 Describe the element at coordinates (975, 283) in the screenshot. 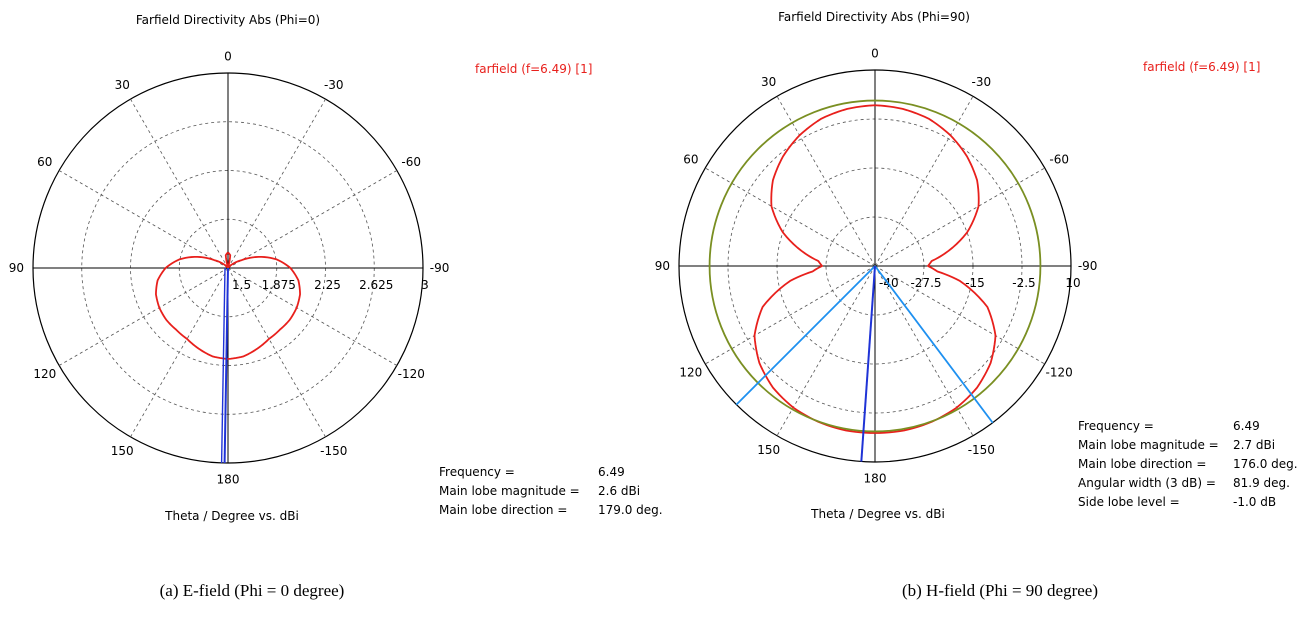

I see `radial-tick-label: -15` at that location.